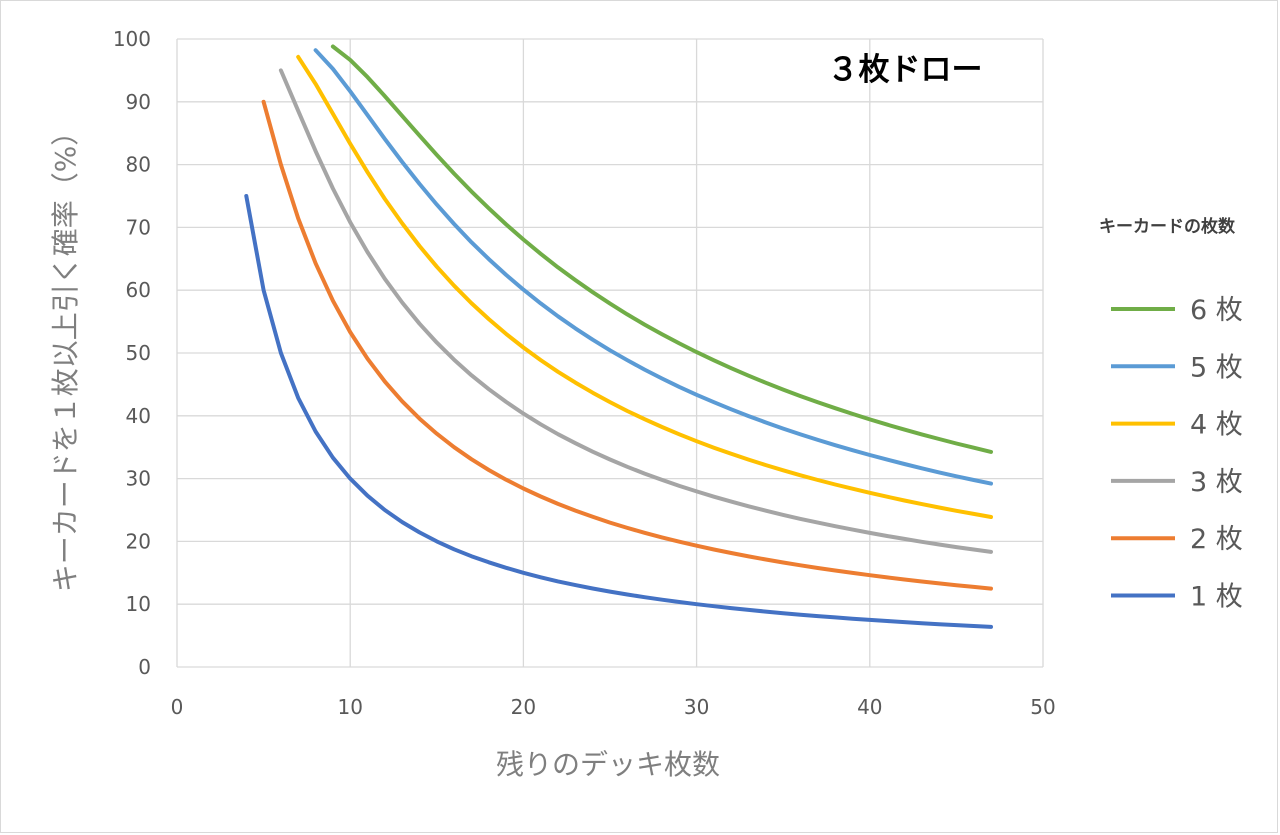 The width and height of the screenshot is (1280, 835). Describe the element at coordinates (696, 707) in the screenshot. I see `x-tick-label: 30` at that location.